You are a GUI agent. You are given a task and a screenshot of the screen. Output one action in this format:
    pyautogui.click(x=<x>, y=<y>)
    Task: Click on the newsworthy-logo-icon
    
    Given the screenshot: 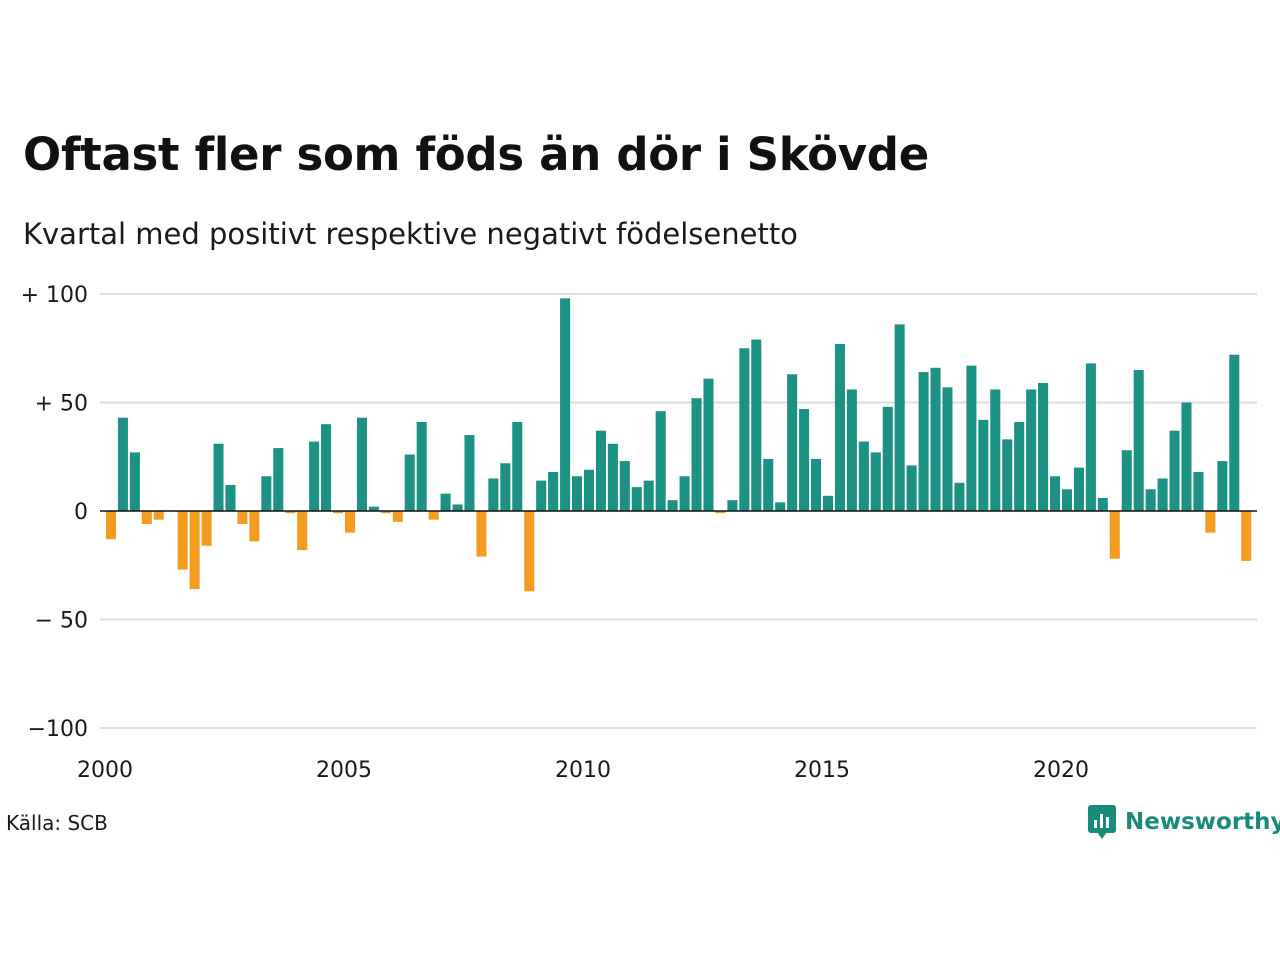 What is the action you would take?
    pyautogui.click(x=1102, y=822)
    